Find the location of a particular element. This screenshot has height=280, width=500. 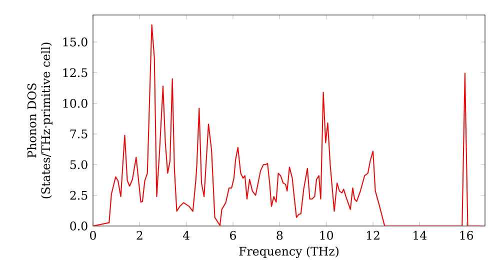

x-tick-label: 12 is located at coordinates (373, 235).